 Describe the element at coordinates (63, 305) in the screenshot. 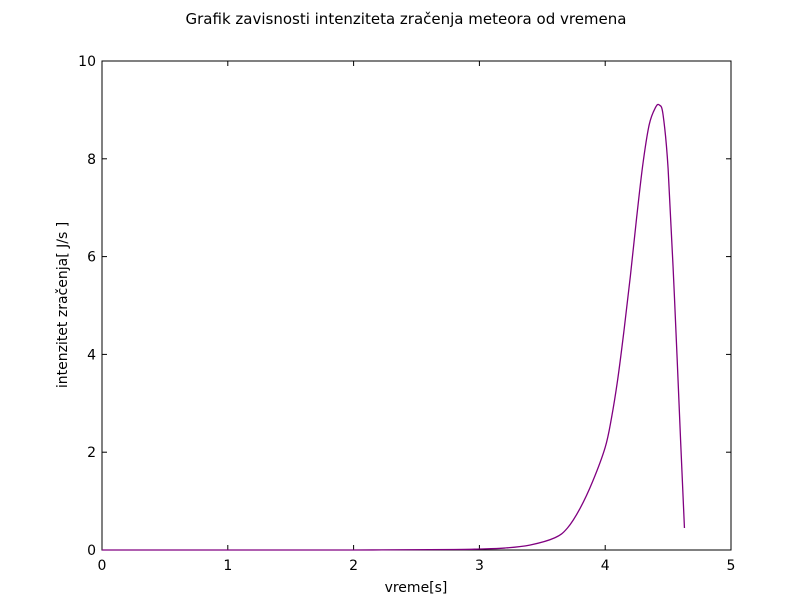

I see `y-axis-label: intenzitet zračenja[ J/s ]` at that location.